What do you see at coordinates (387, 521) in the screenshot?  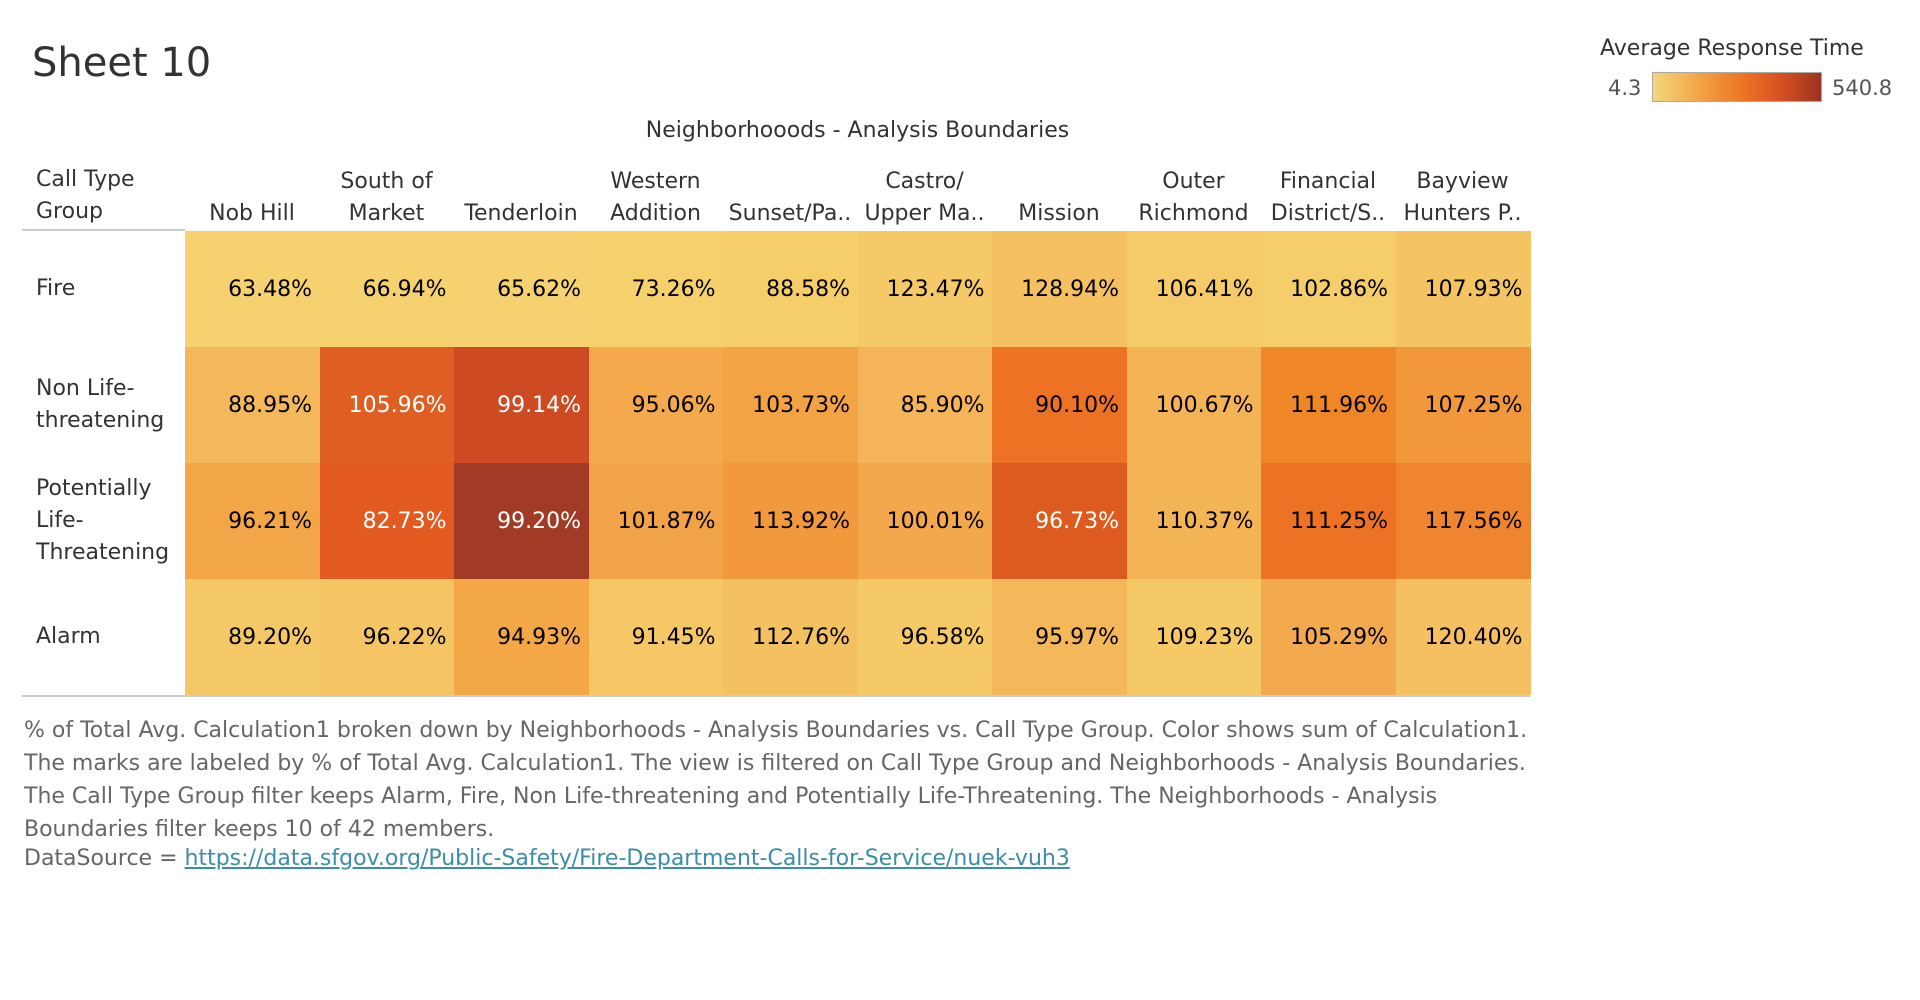 I see `heatmap-cell: 82.73%` at bounding box center [387, 521].